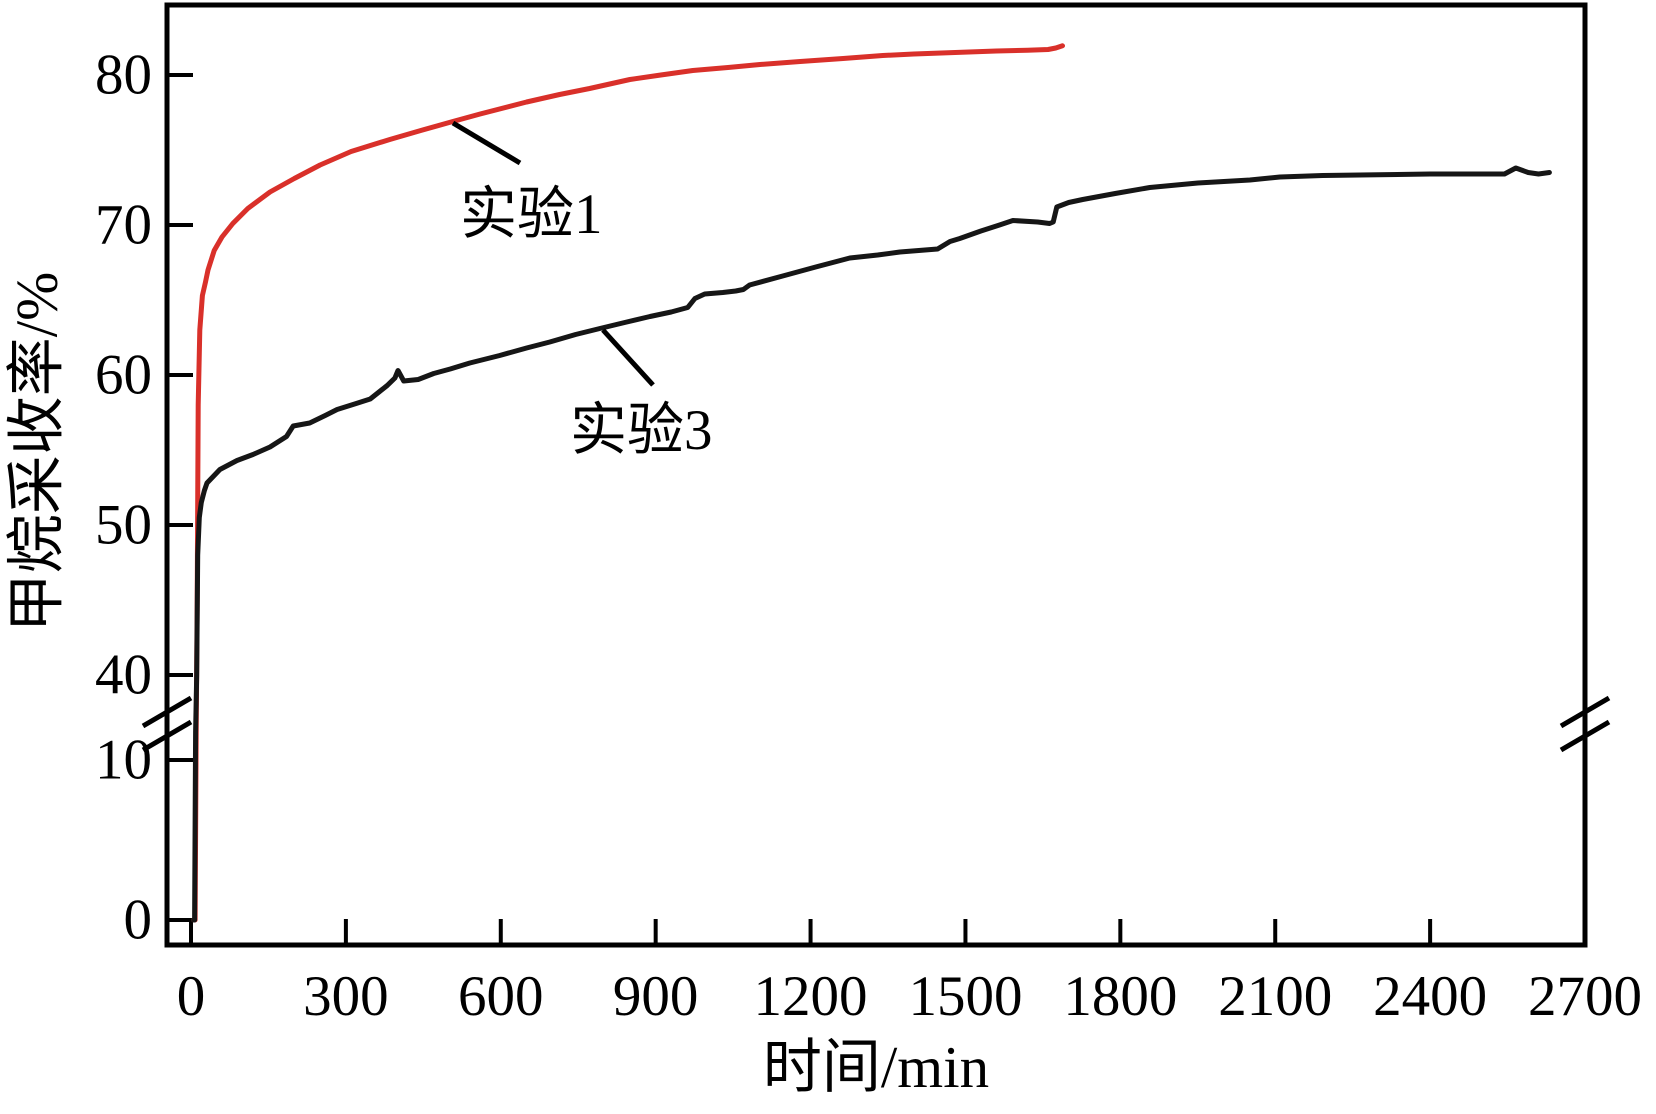 This screenshot has height=1114, width=1656. What do you see at coordinates (36, 452) in the screenshot?
I see `y-axis-title: 甲烷采收率/%` at bounding box center [36, 452].